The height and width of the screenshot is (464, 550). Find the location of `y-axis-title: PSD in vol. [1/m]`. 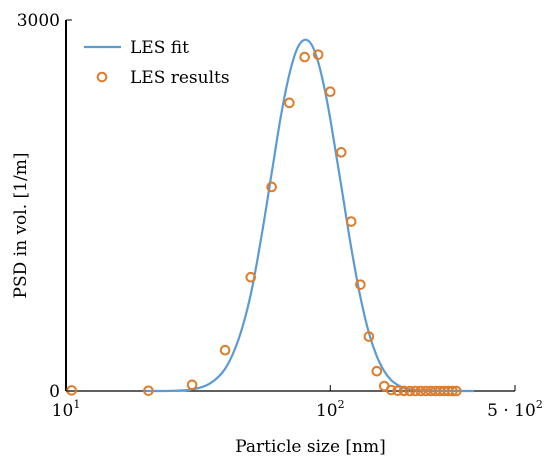

y-axis-title: PSD in vol. [1/m] is located at coordinates (21, 226).